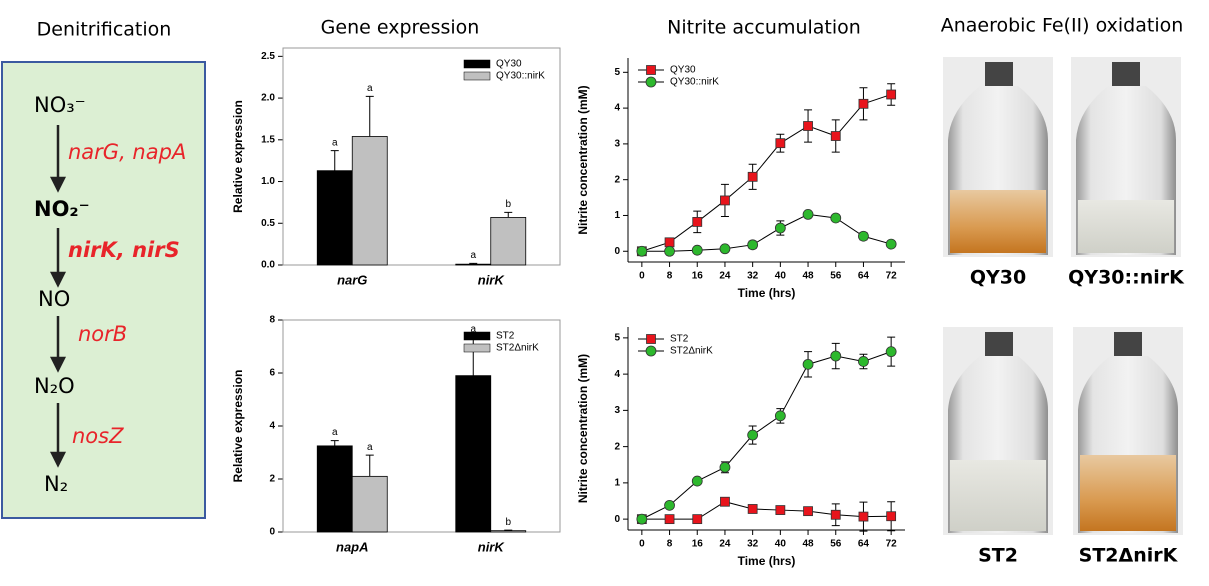 This screenshot has width=1209, height=586. What do you see at coordinates (268, 265) in the screenshot?
I see `y-tick-label: 0.0` at bounding box center [268, 265].